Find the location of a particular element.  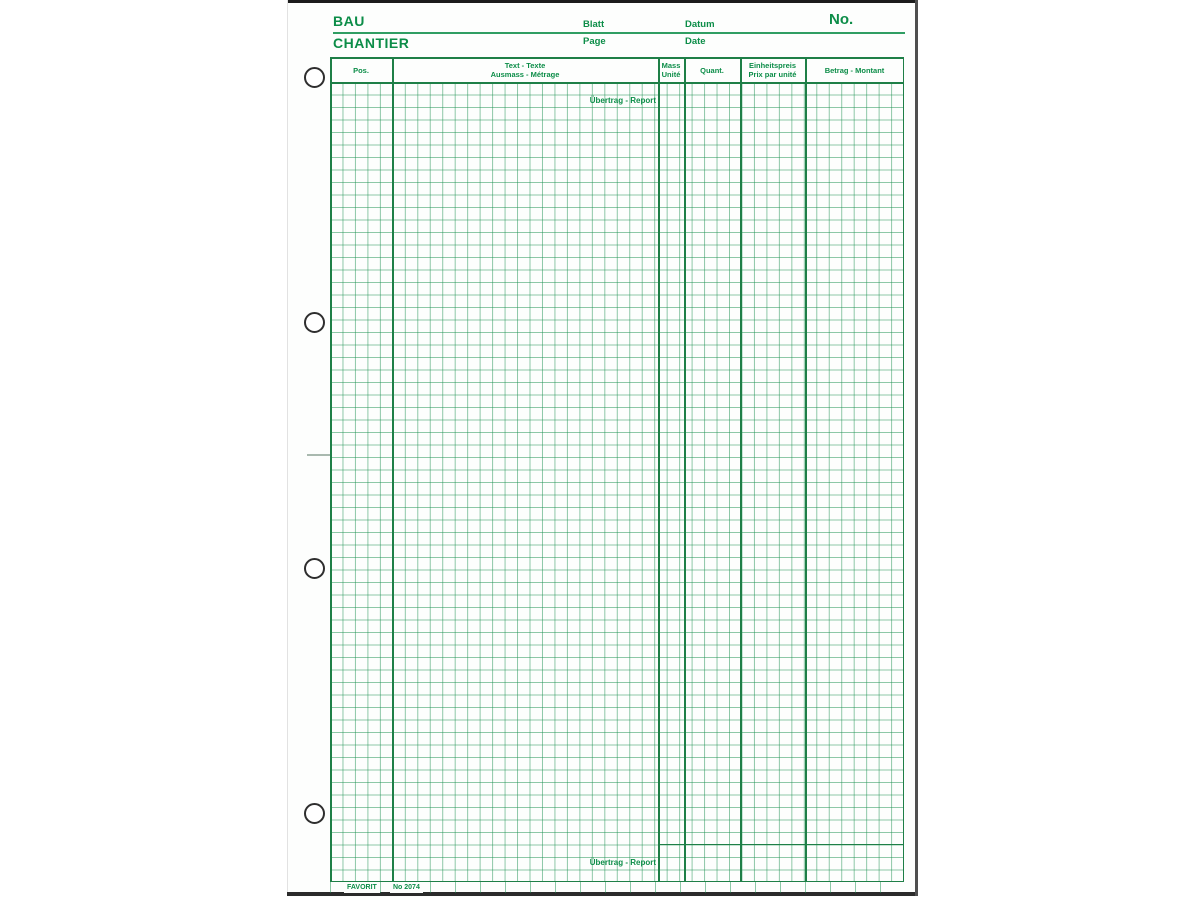

header-row-separator is located at coordinates (617, 83).